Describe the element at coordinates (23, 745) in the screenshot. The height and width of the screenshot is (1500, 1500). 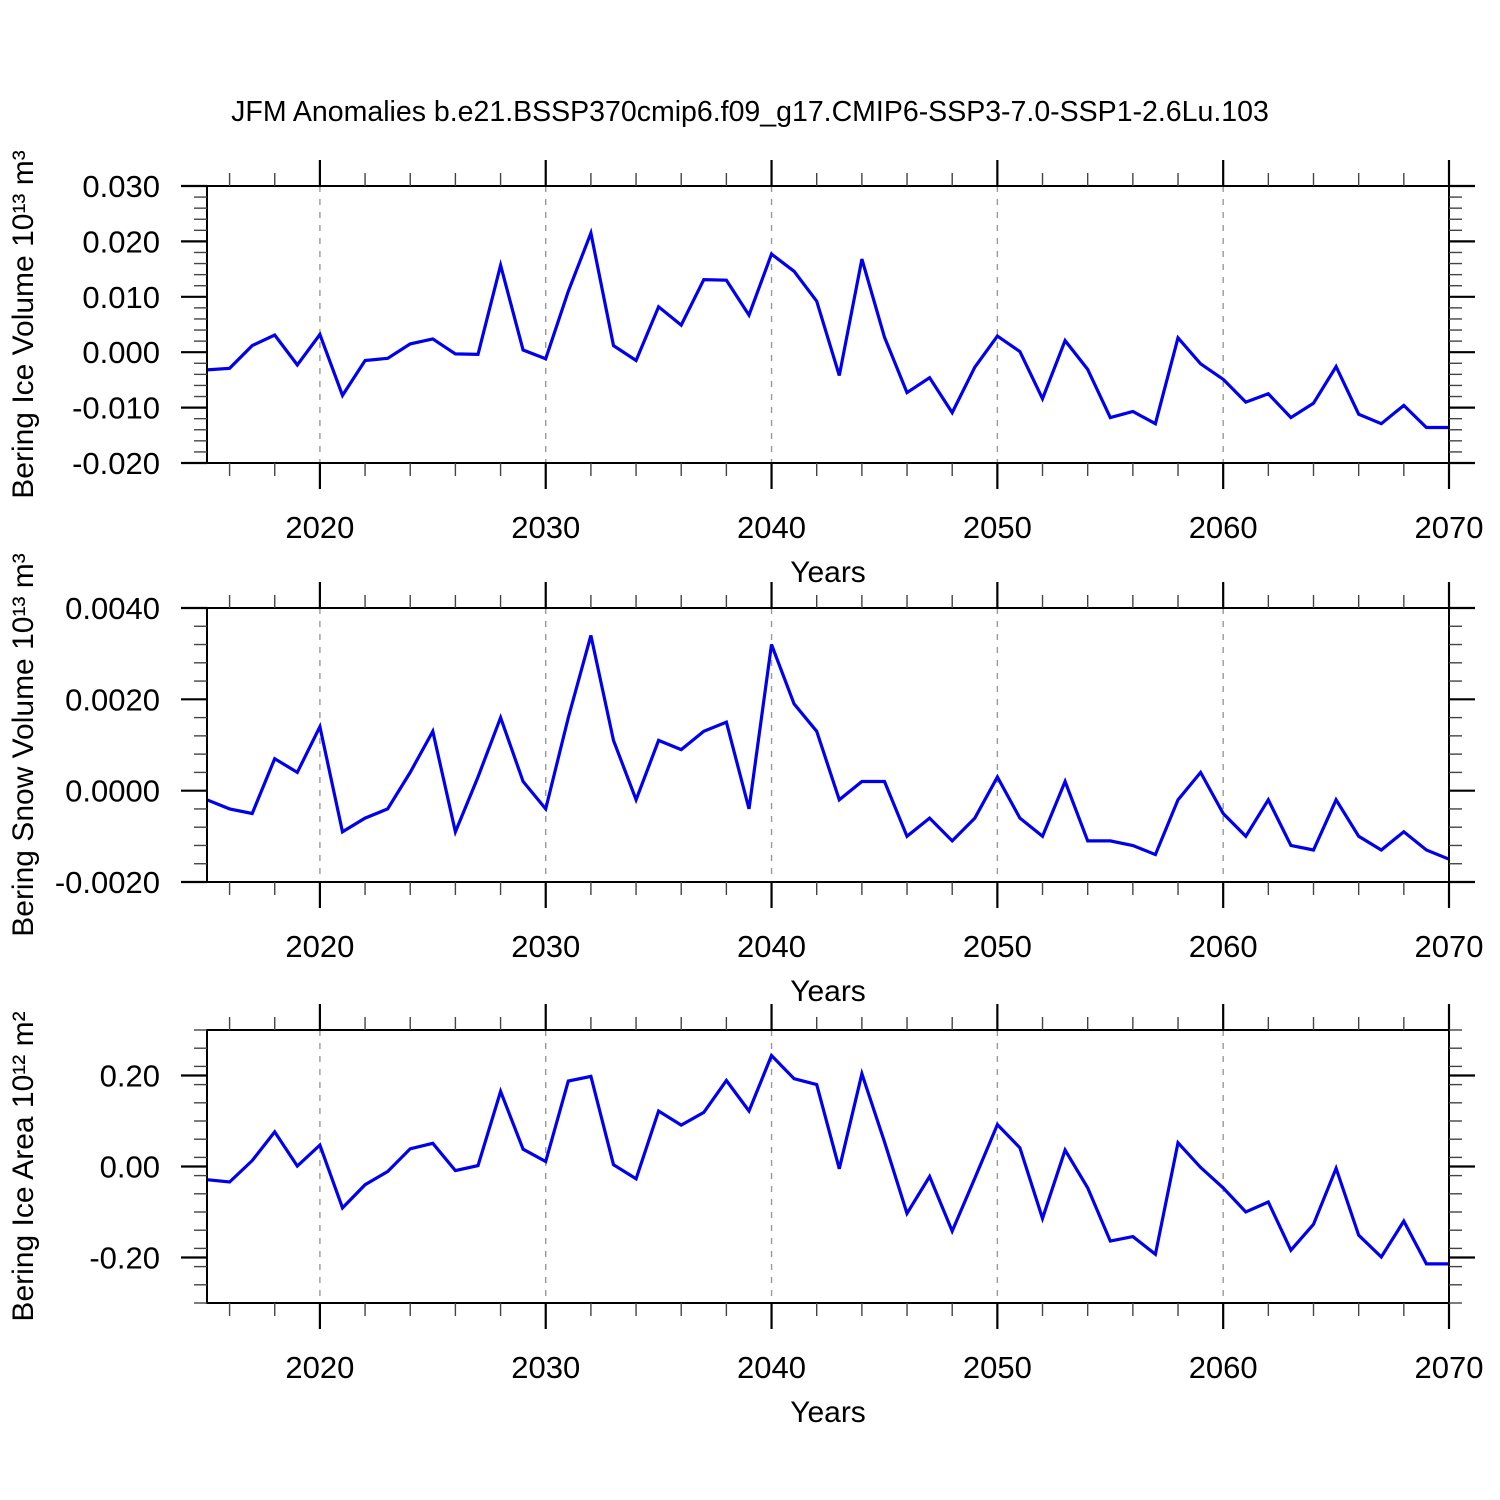
I see `y-axis-title: Bering Snow Volume 10¹³ m³` at that location.